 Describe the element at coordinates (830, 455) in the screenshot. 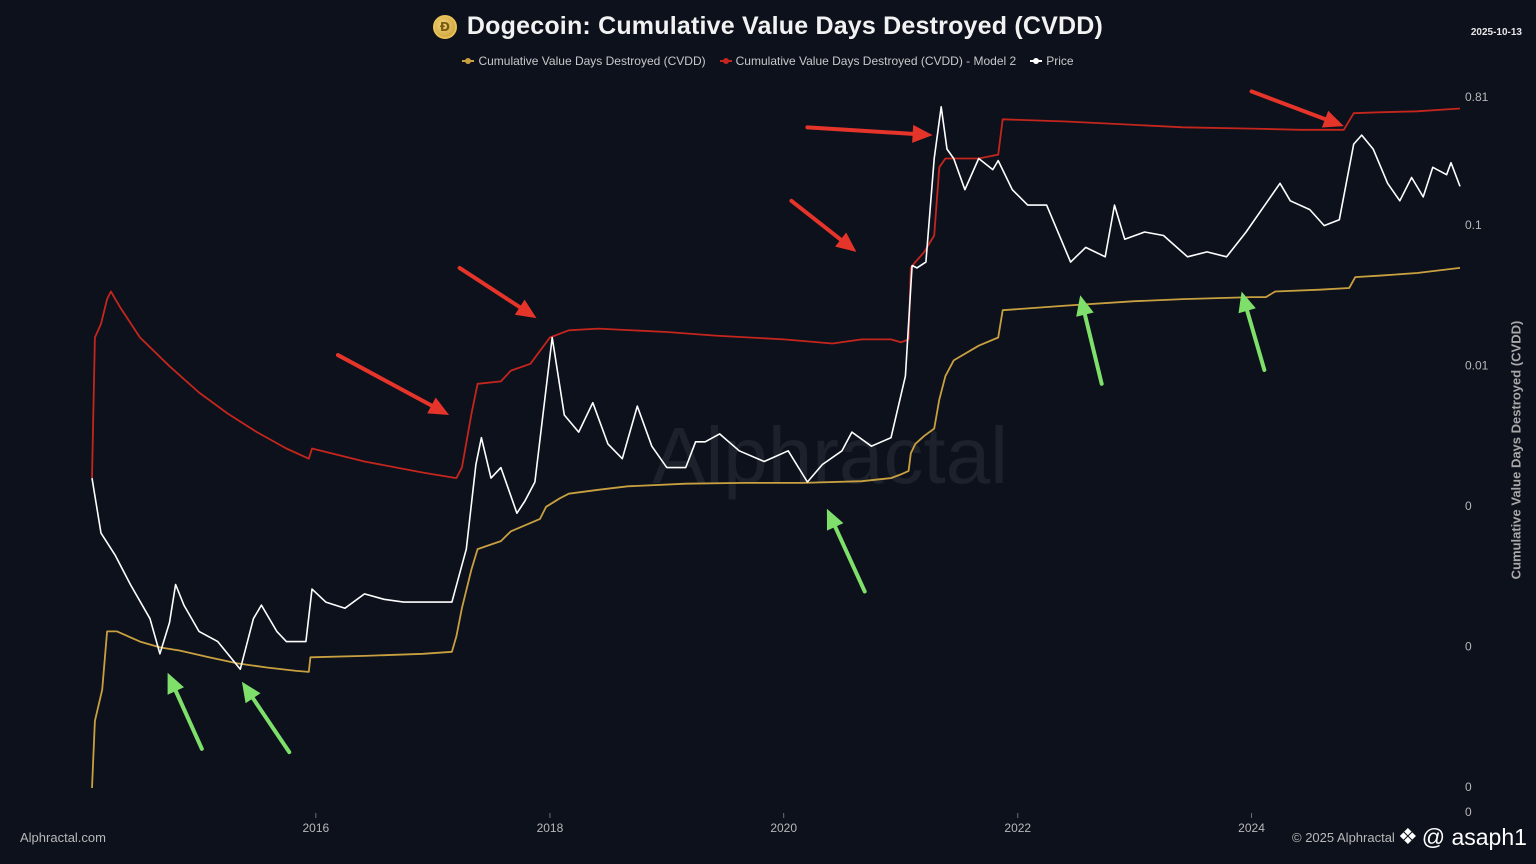

I see `watermark: Alphractal` at that location.